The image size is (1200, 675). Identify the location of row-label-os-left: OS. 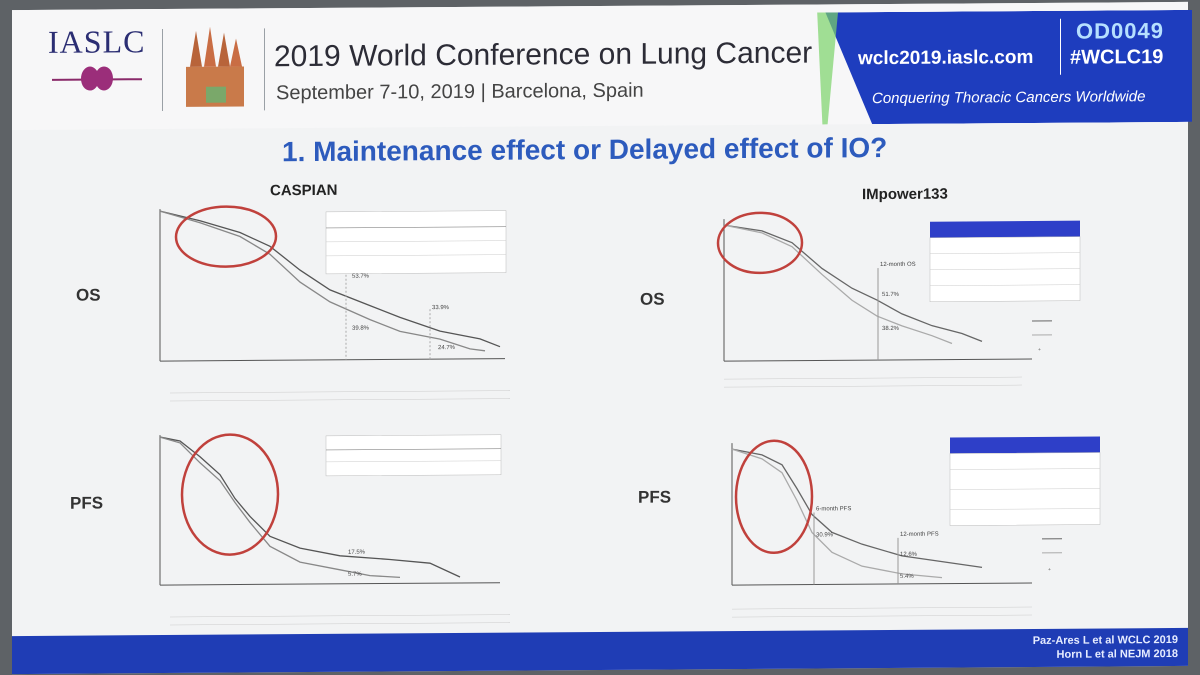
(88, 295).